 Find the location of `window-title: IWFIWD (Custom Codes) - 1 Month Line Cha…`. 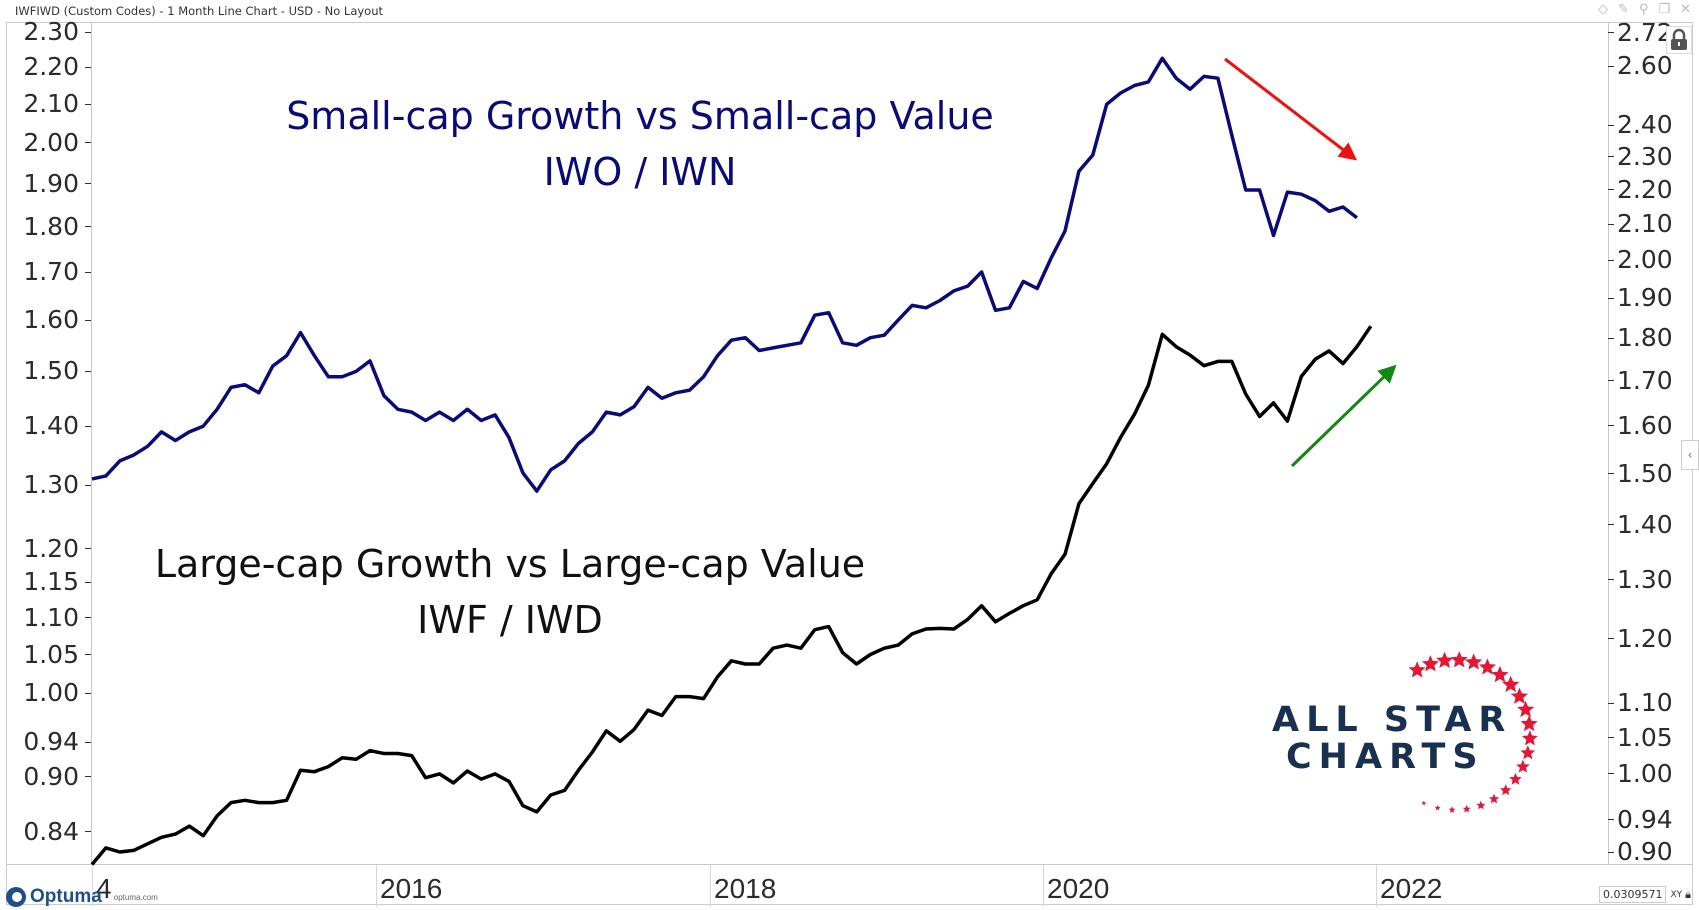

window-title: IWFIWD (Custom Codes) - 1 Month Line Cha… is located at coordinates (199, 11).